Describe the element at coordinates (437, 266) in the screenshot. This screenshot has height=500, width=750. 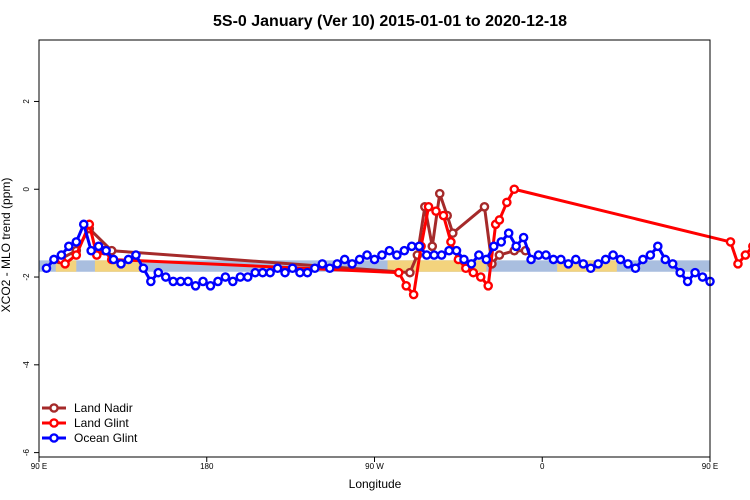
I see `land-band-segment` at that location.